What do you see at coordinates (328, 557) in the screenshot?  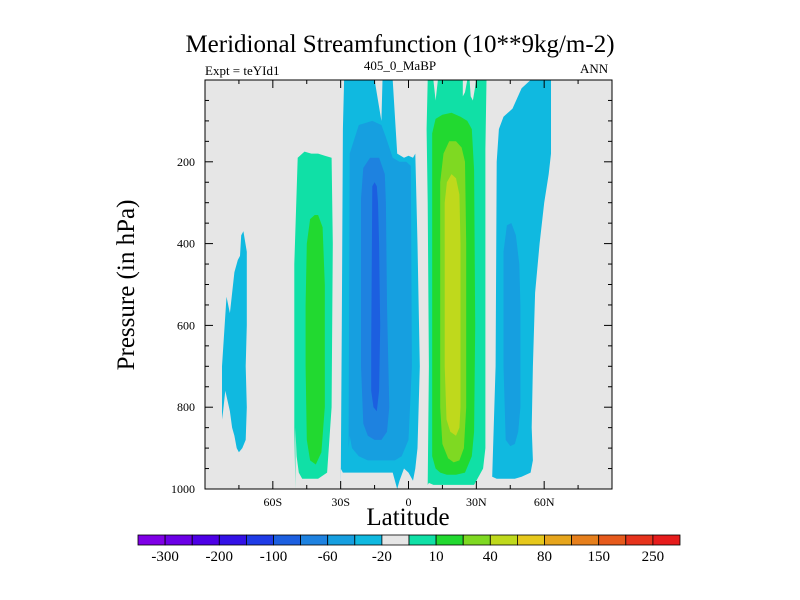 I see `colorbar-label: -60` at bounding box center [328, 557].